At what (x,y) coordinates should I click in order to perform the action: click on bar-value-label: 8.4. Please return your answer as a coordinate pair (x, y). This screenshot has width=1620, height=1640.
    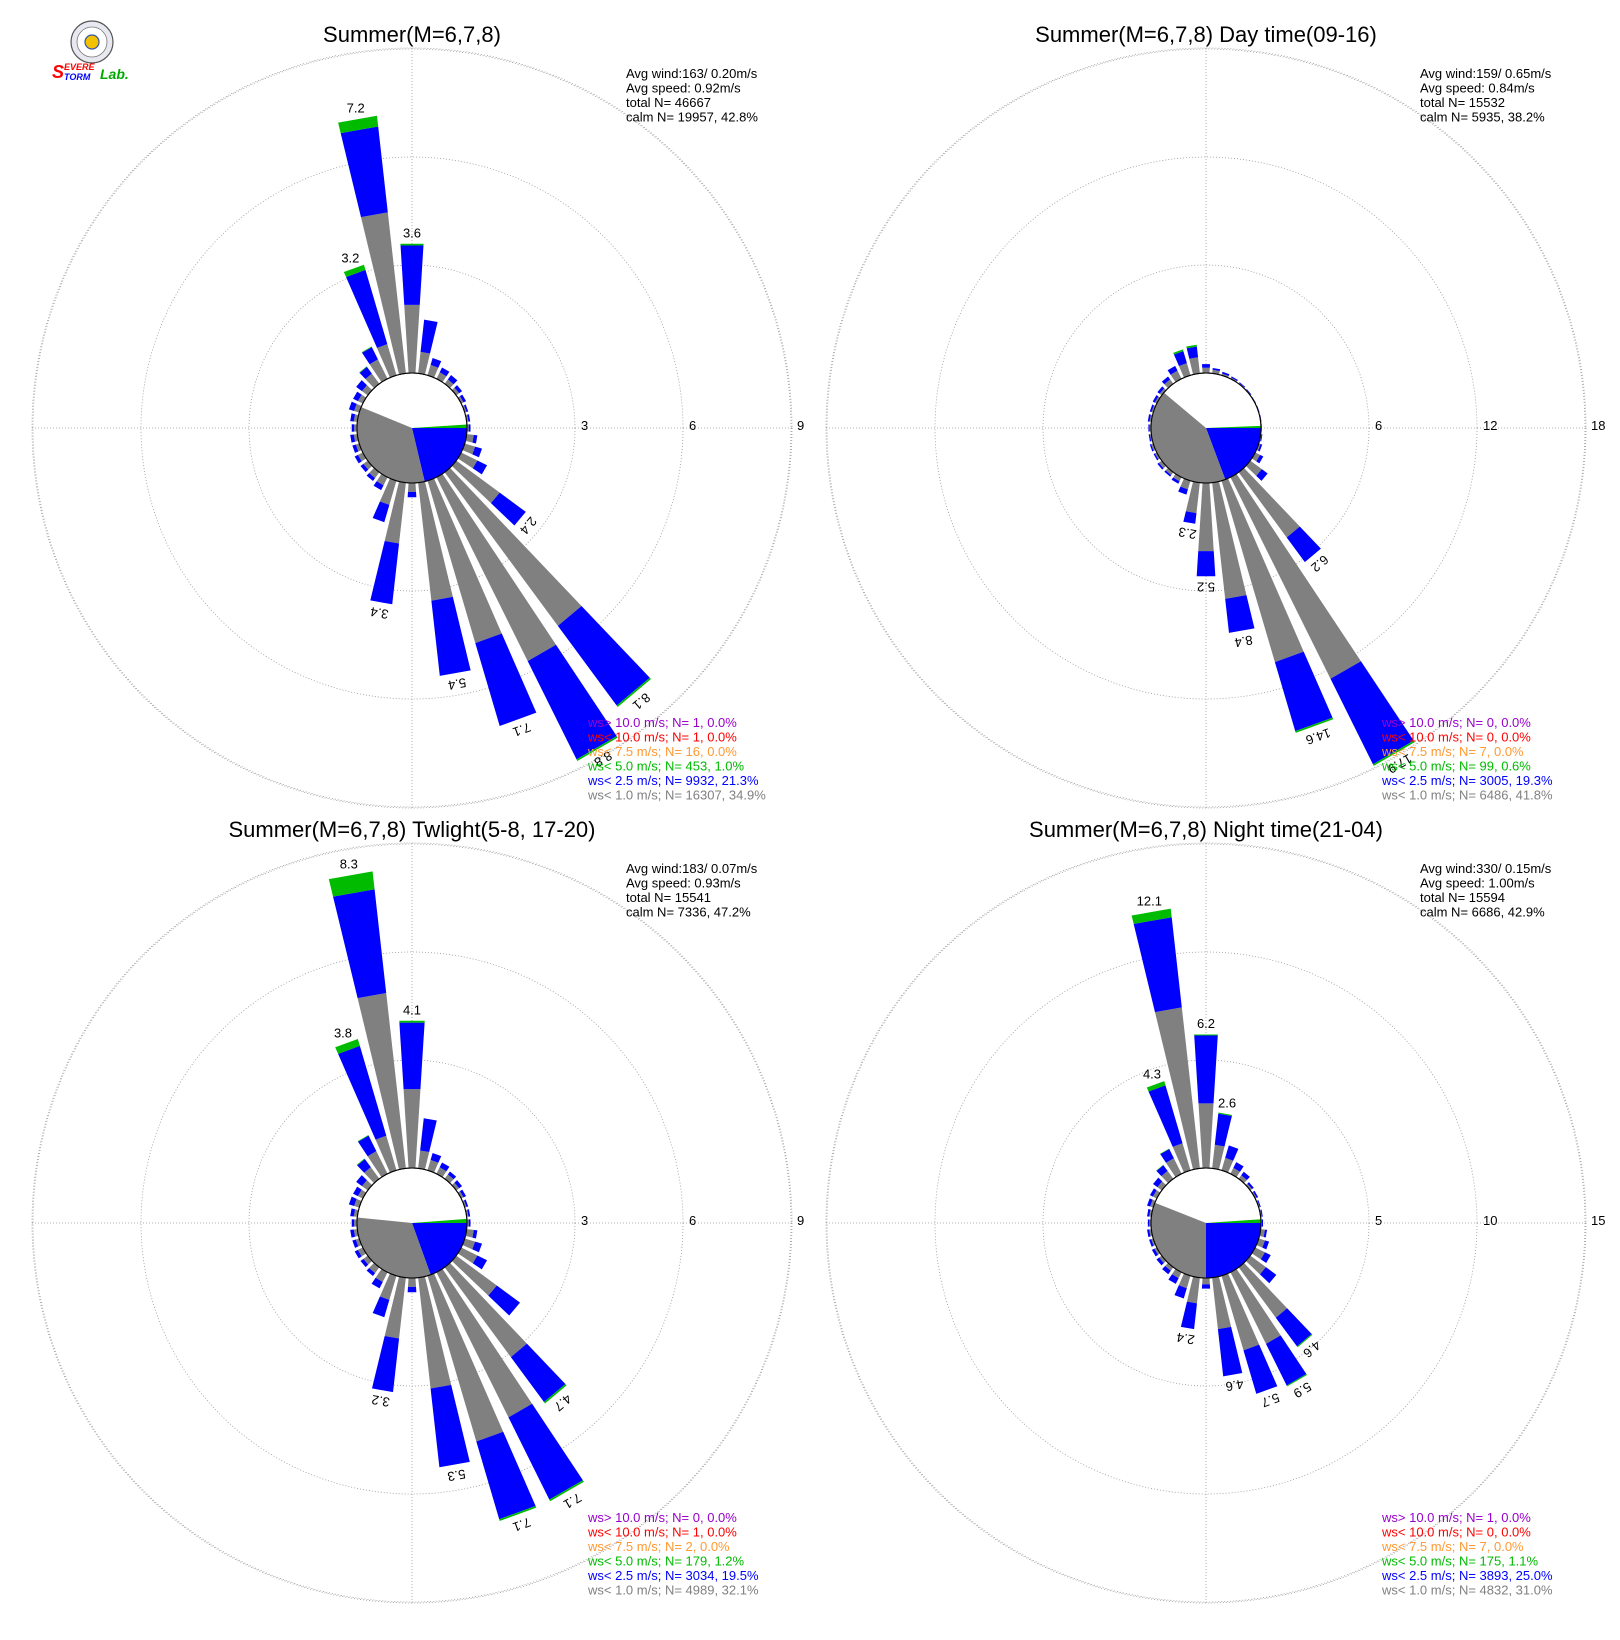
    Looking at the image, I should click on (1243, 641).